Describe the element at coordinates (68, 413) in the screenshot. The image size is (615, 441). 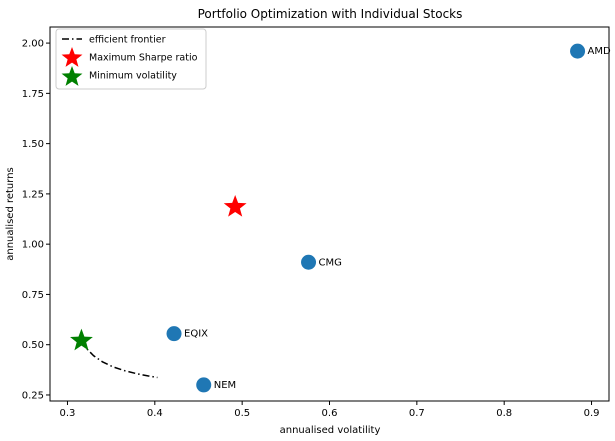
I see `x-tick-label: 0.3` at that location.